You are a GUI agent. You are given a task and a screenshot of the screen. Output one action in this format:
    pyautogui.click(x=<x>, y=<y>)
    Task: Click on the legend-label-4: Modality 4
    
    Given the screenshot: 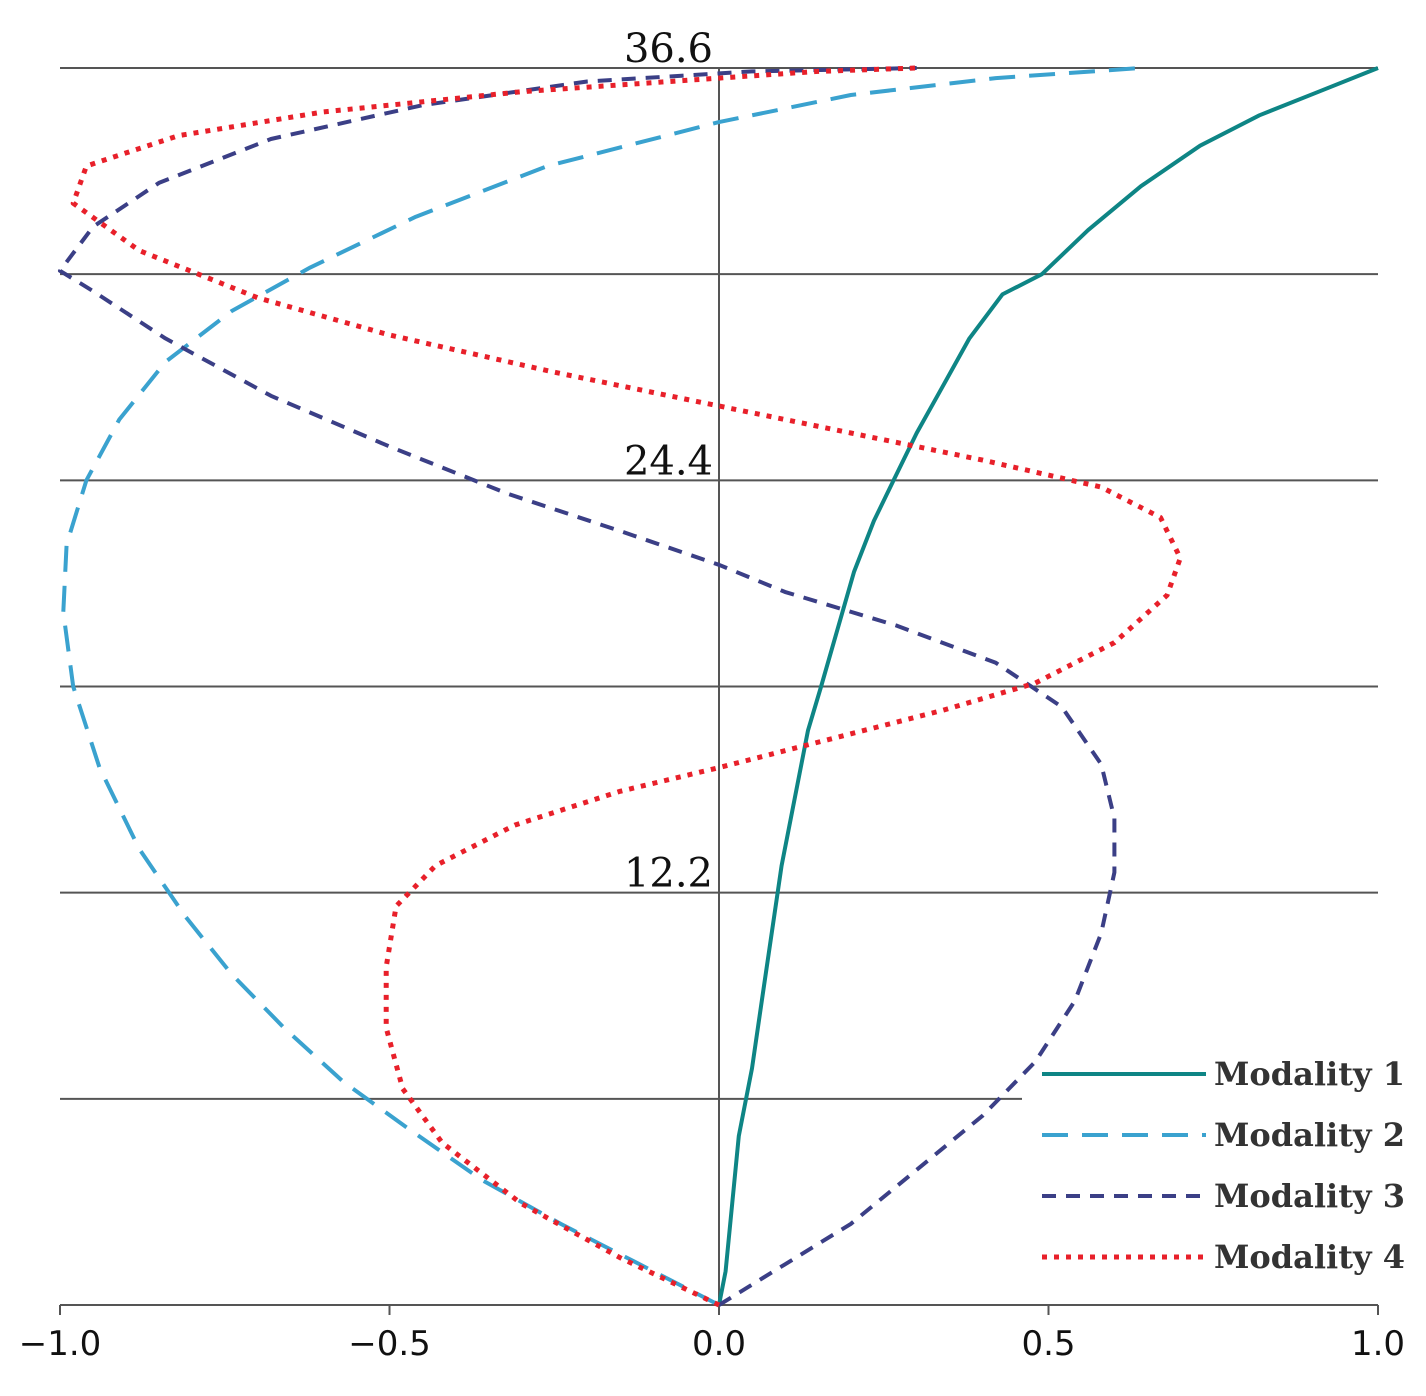 What is the action you would take?
    pyautogui.click(x=1309, y=1257)
    